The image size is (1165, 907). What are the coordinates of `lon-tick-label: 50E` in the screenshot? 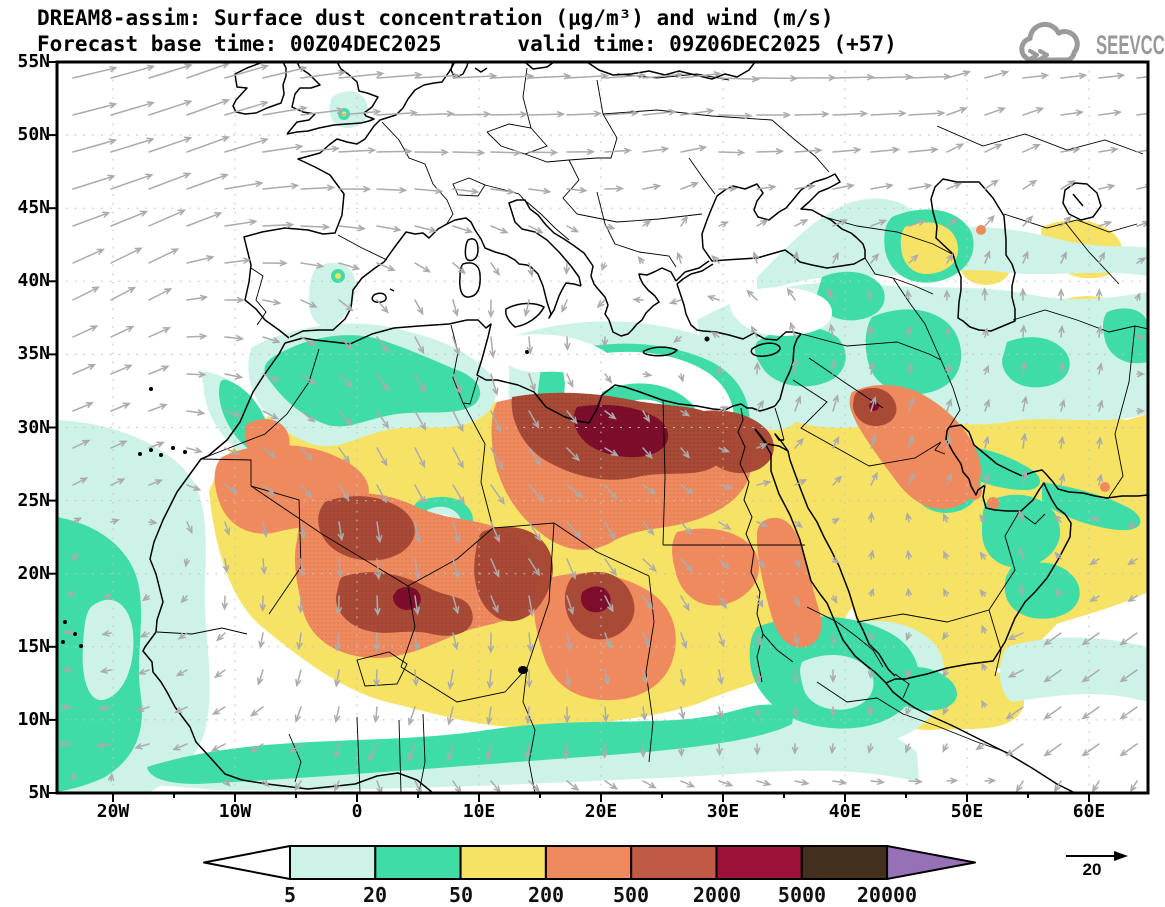 It's located at (967, 811).